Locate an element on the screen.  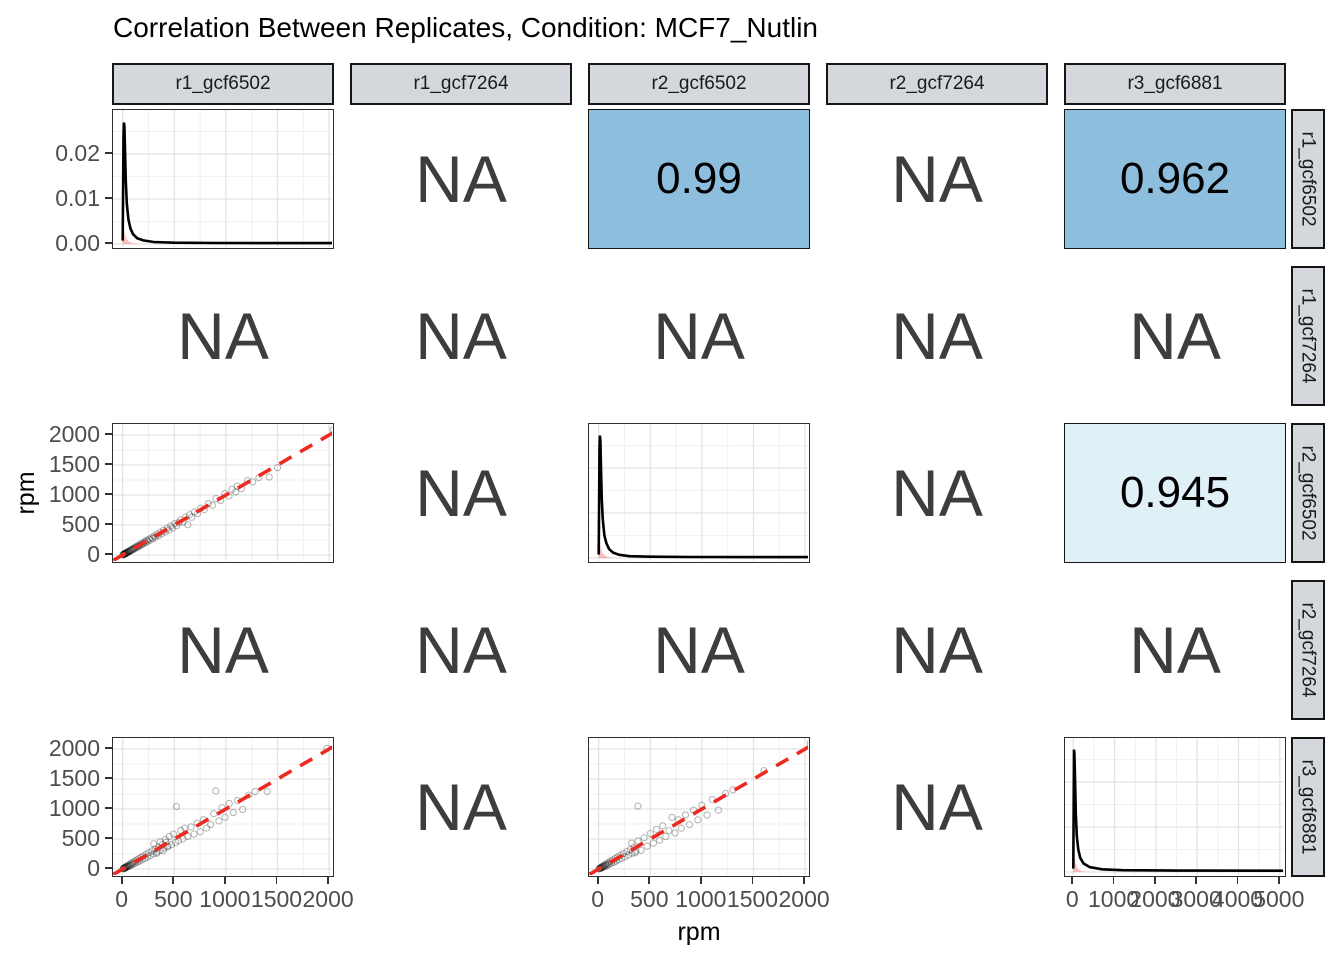
x-tick-label: 4000 is located at coordinates (1237, 899).